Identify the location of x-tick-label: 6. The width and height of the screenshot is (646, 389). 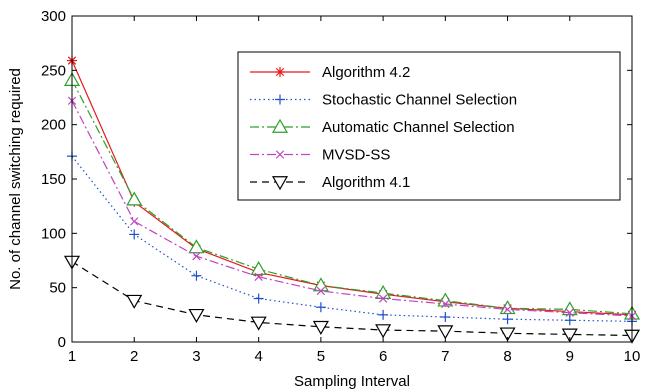
(383, 356).